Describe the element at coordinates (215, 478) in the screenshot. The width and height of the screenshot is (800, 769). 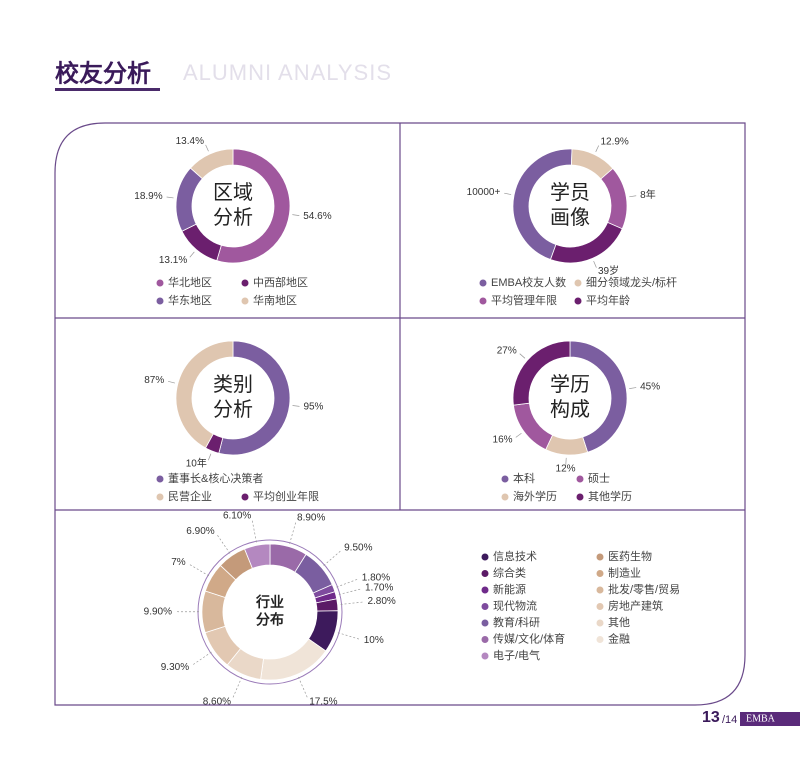
I see `legend-label: 董事长&核心决策者` at that location.